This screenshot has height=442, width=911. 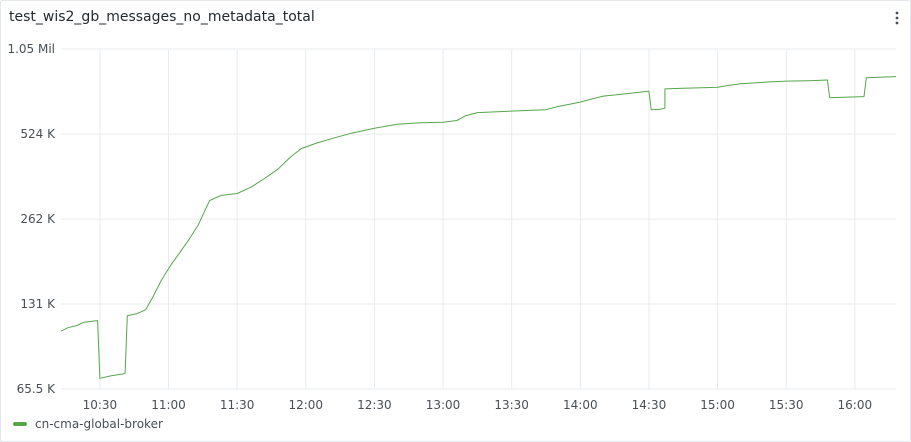 I want to click on y-tick-label: 524 K, so click(x=38, y=134).